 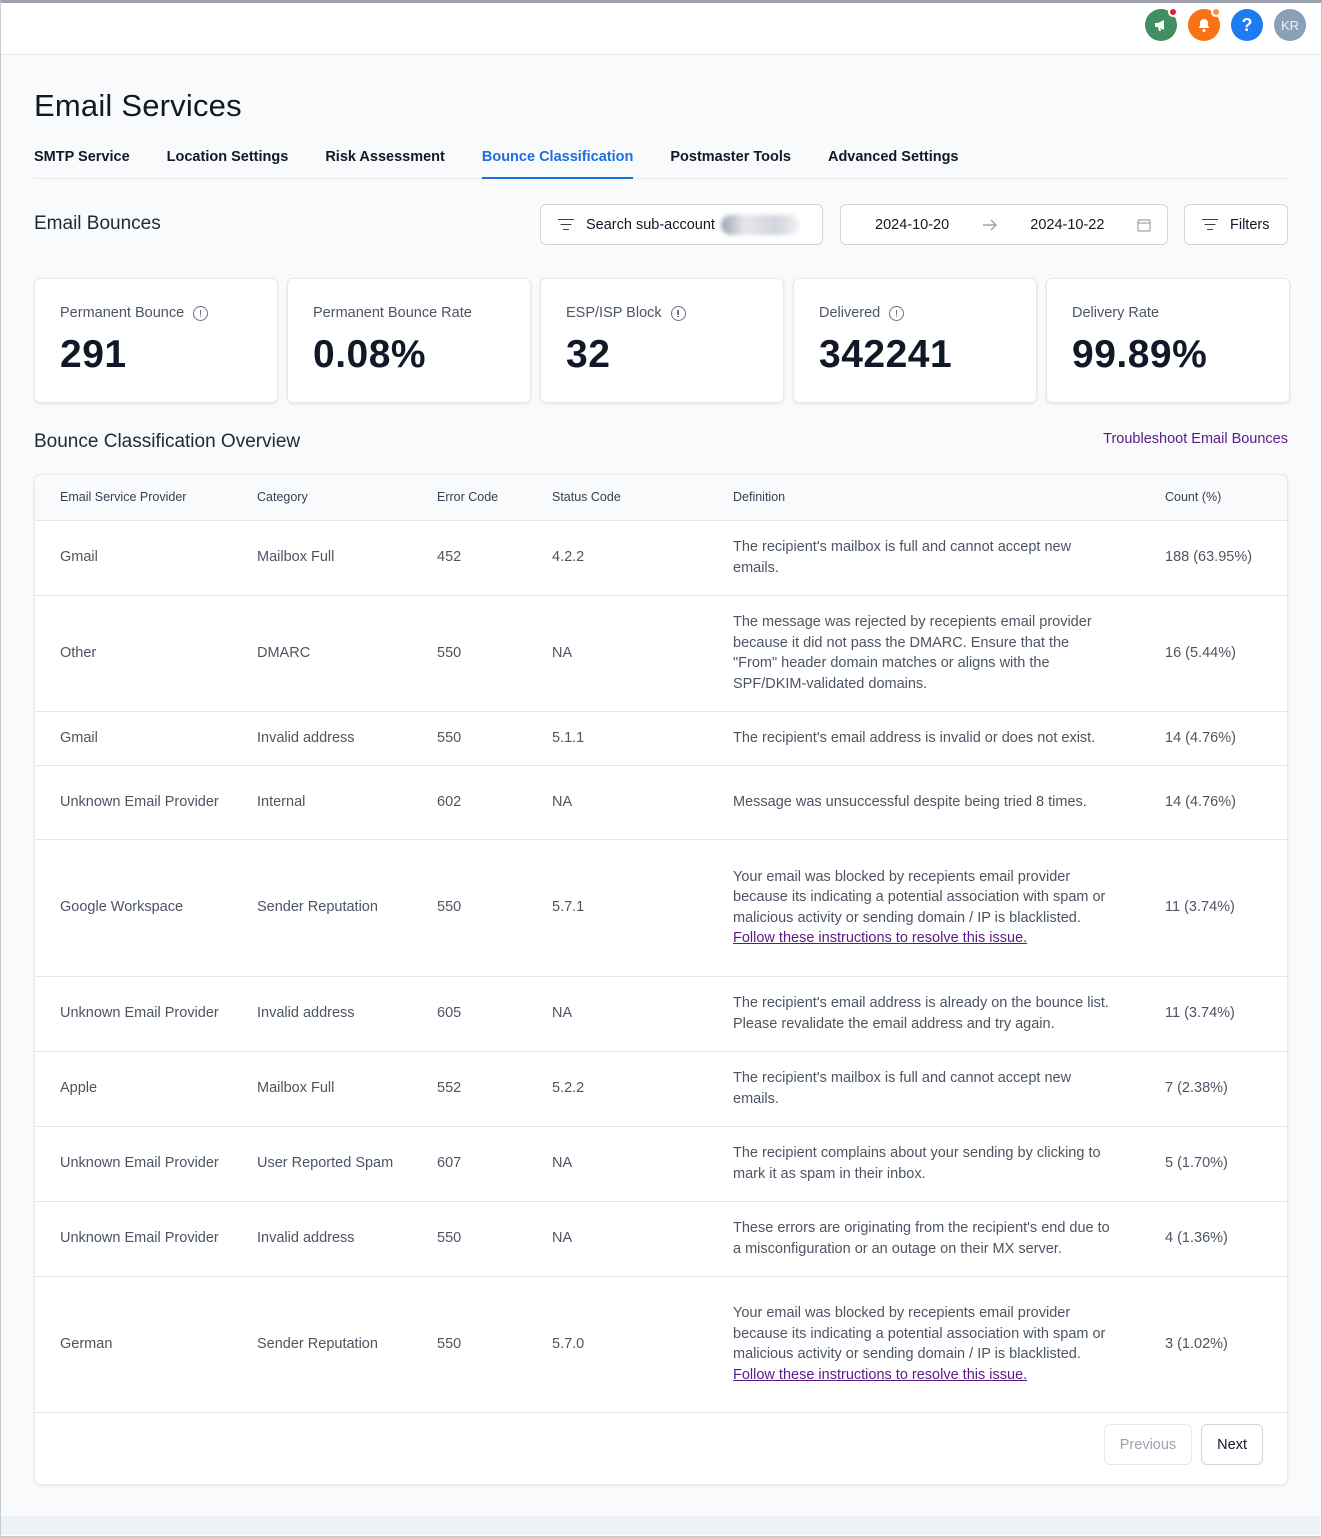 I want to click on tab-location-settings: Location Settings, so click(x=227, y=157).